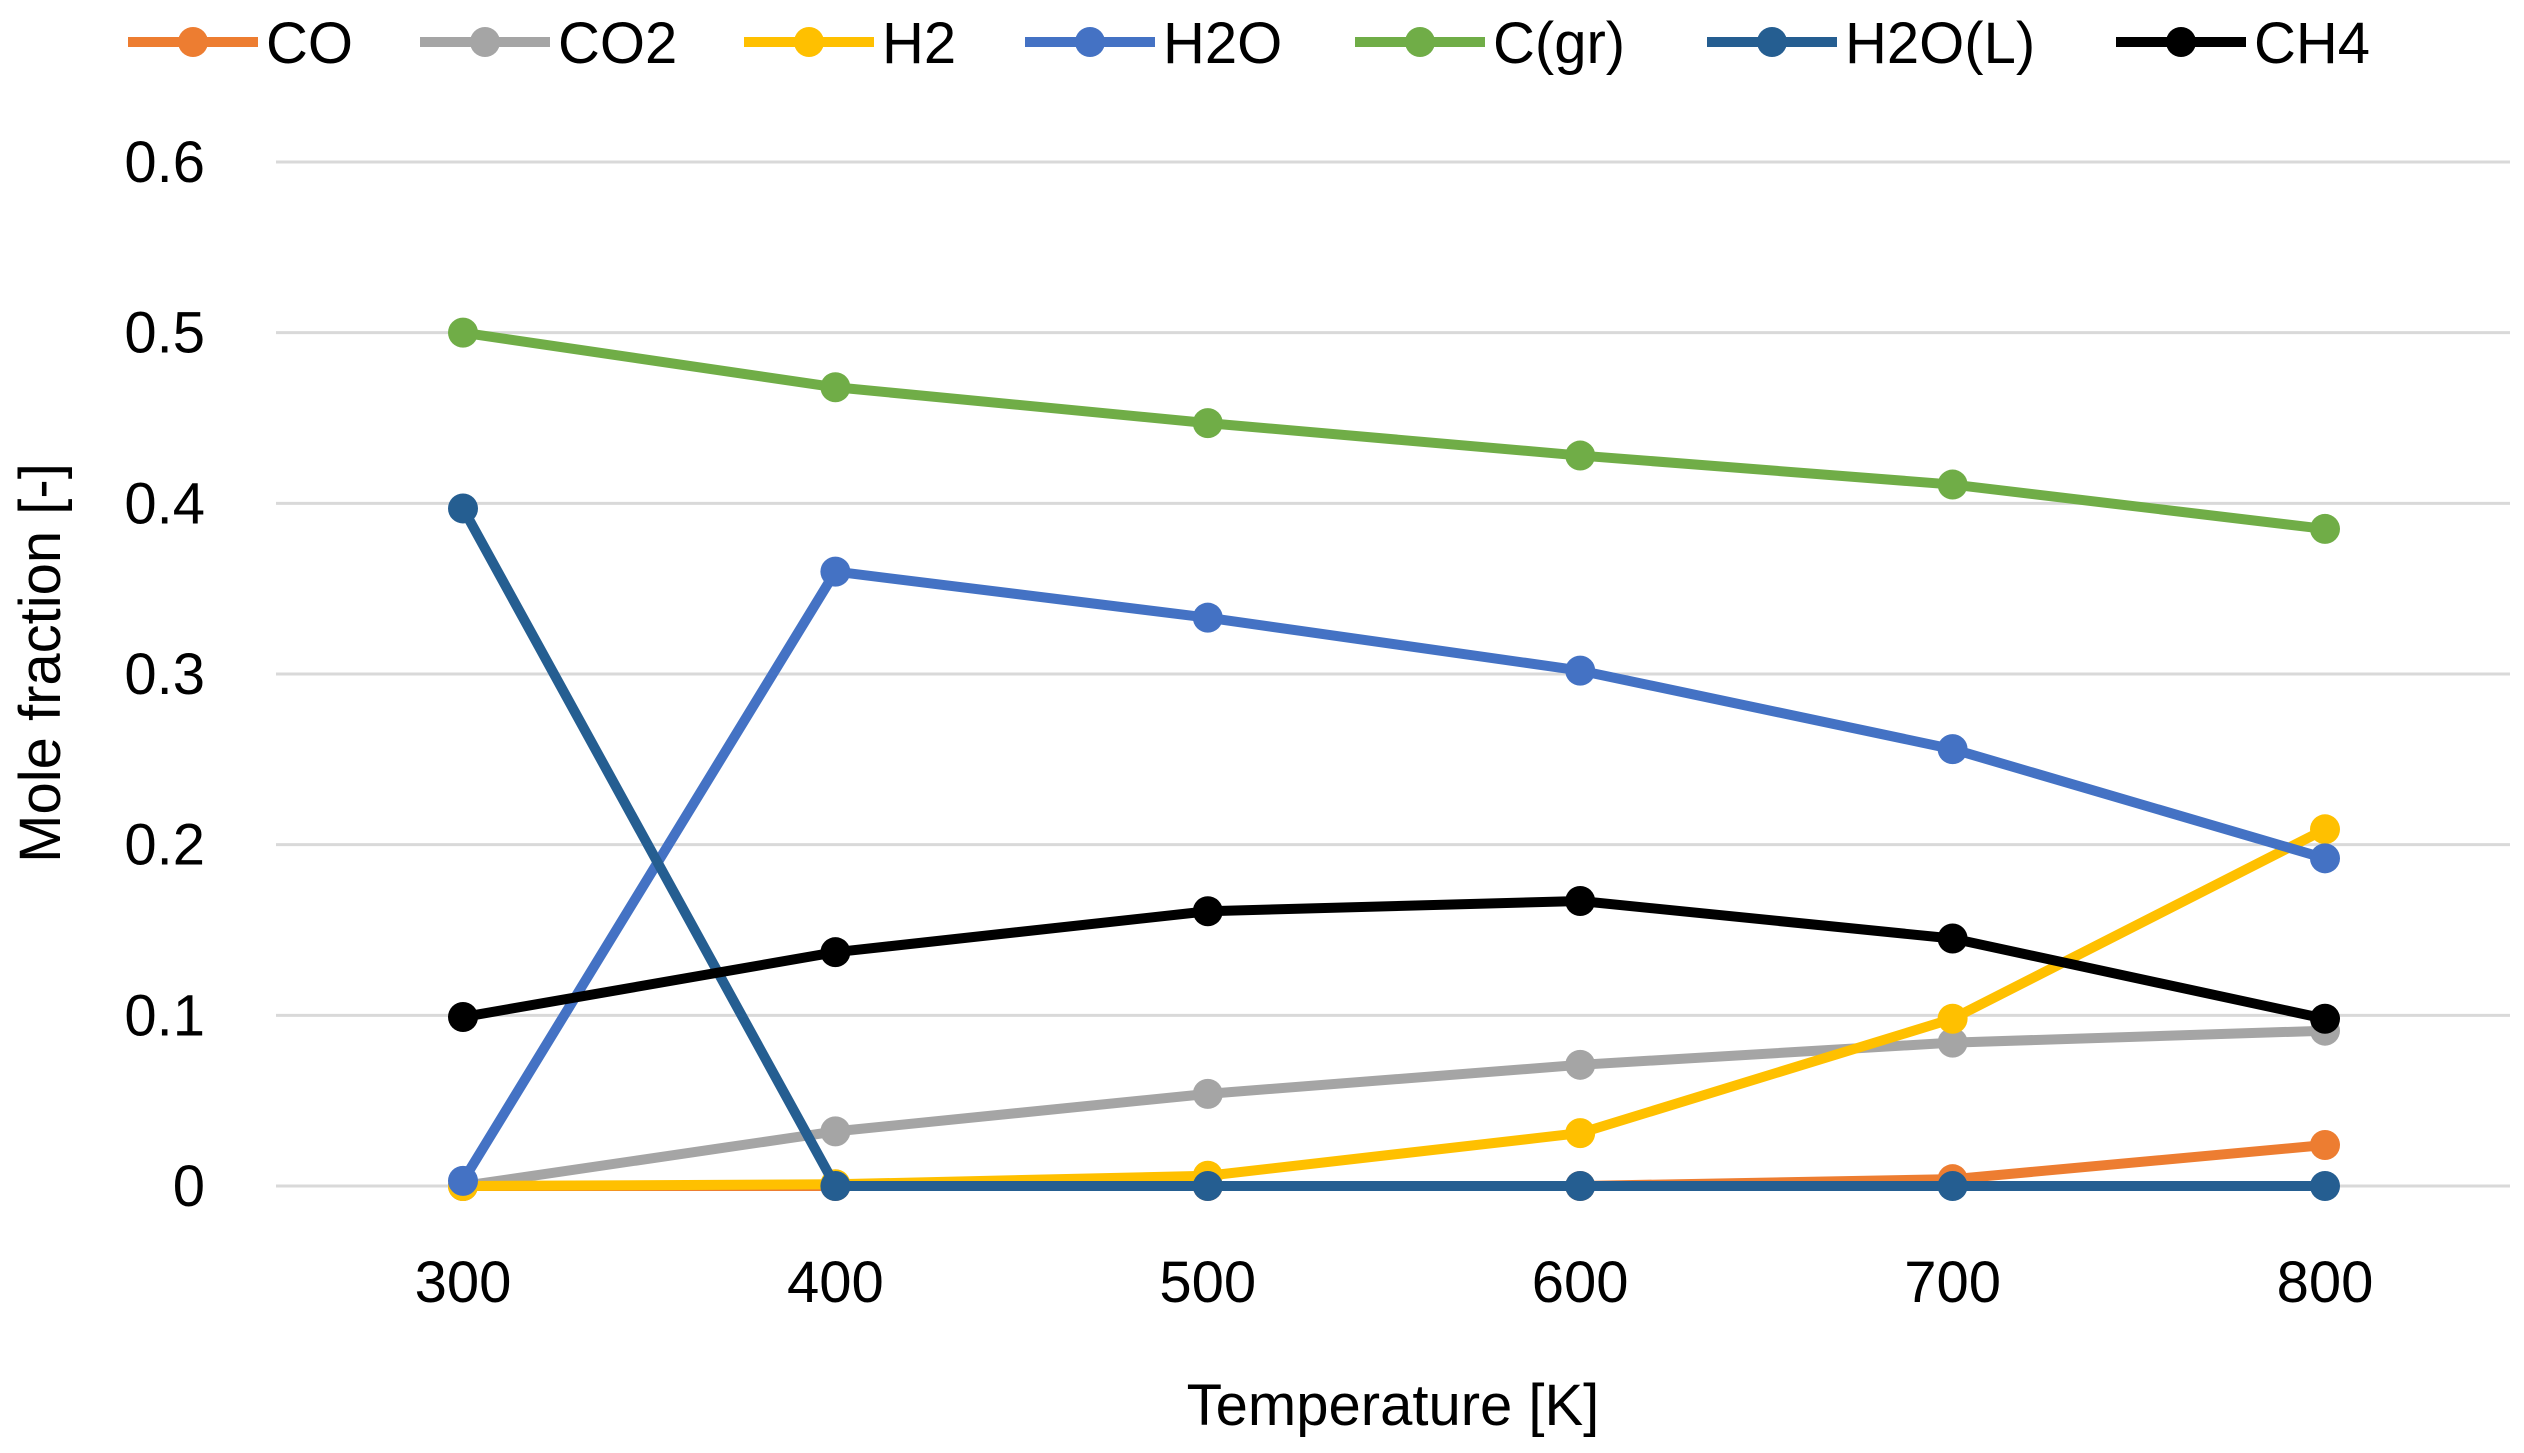  What do you see at coordinates (463, 1282) in the screenshot?
I see `x-tick-label: 300` at bounding box center [463, 1282].